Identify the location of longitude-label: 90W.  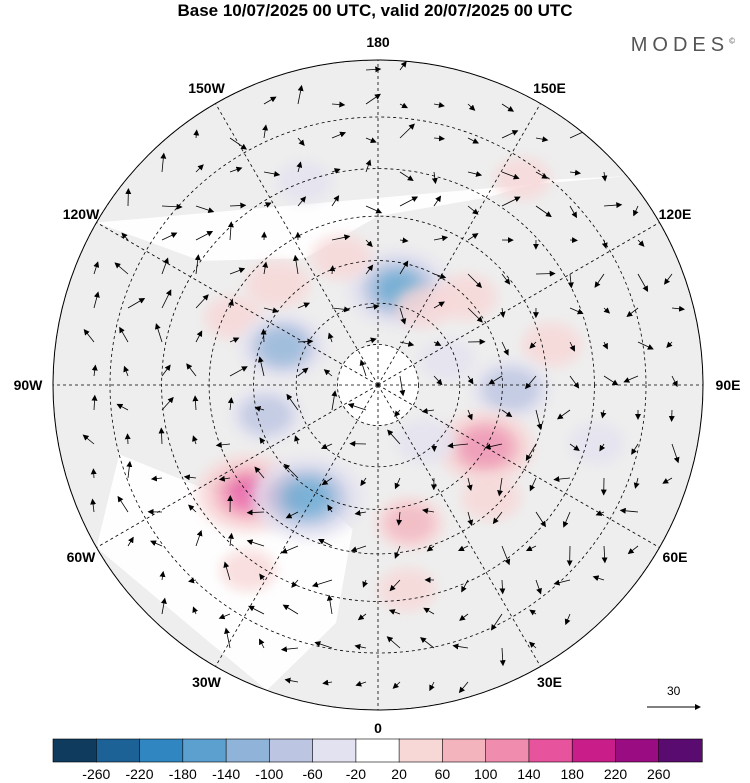
(28, 385).